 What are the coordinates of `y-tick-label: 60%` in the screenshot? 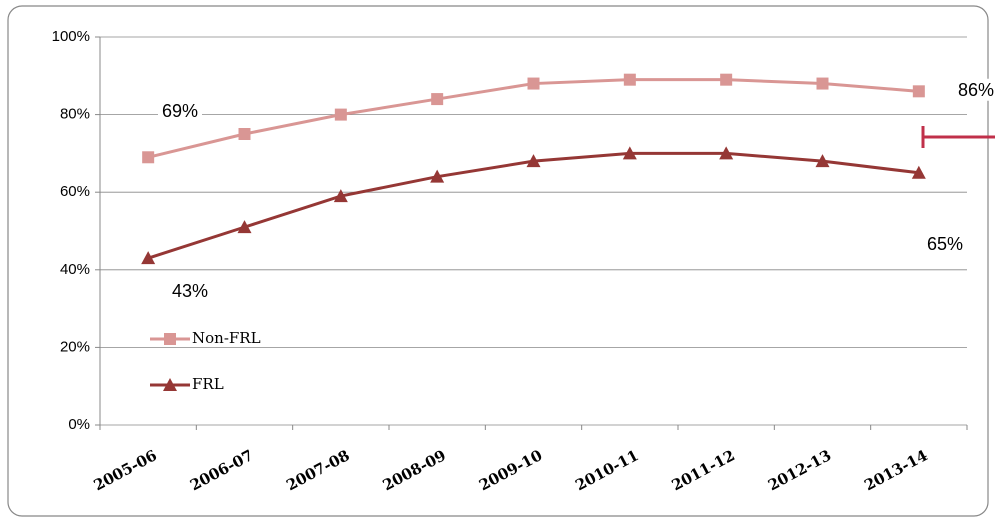 It's located at (75, 191).